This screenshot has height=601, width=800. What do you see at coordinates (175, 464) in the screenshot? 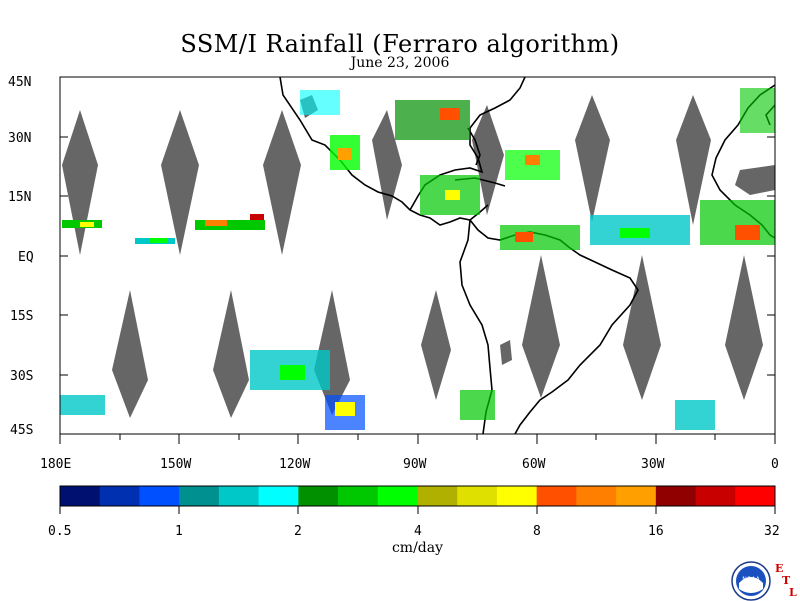
I see `lon-label-150w: 150W` at bounding box center [175, 464].